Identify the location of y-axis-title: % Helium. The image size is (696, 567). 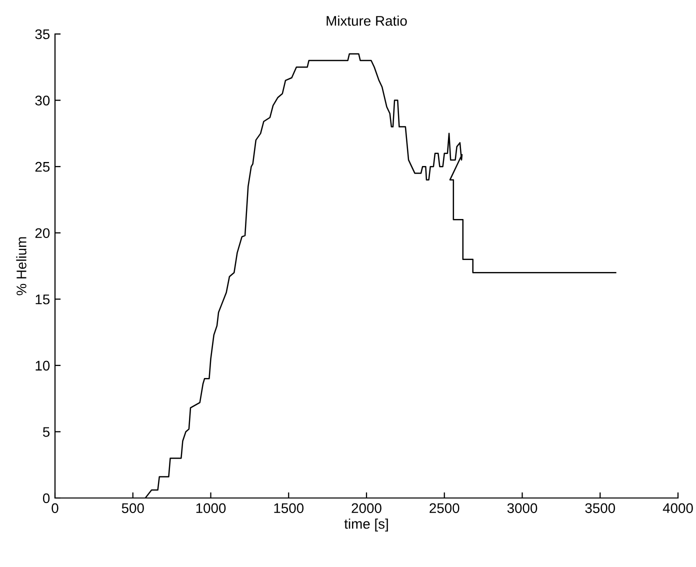
(21, 266).